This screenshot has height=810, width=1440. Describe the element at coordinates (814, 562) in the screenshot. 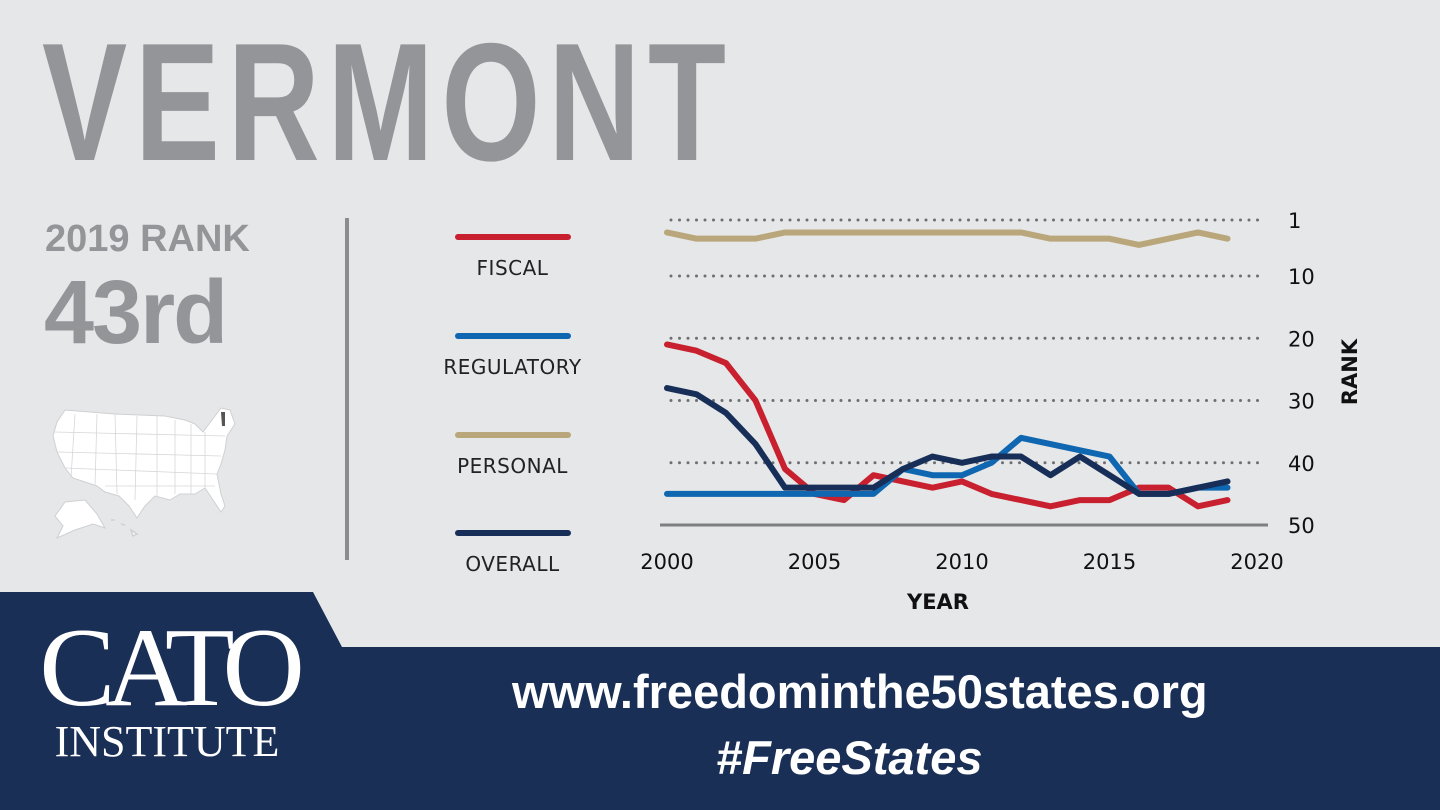

I see `x-tick-label: 2005` at that location.